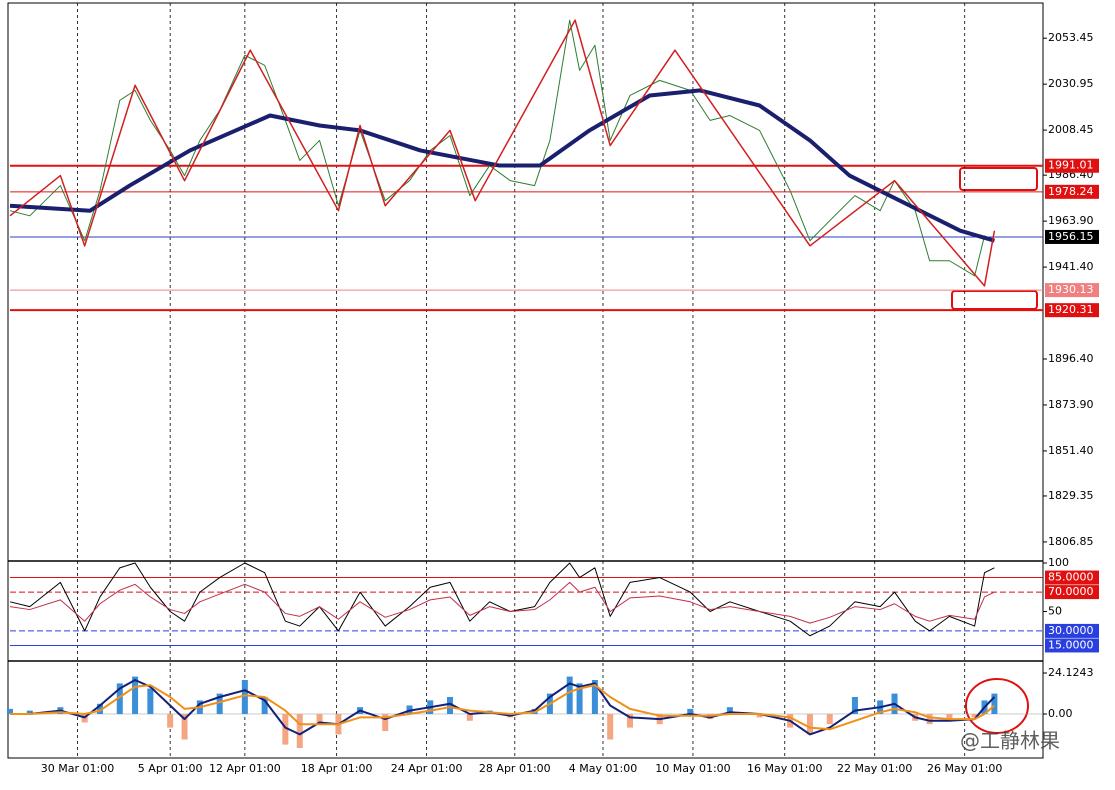  I want to click on watermark: @工静林果, so click(1010, 741).